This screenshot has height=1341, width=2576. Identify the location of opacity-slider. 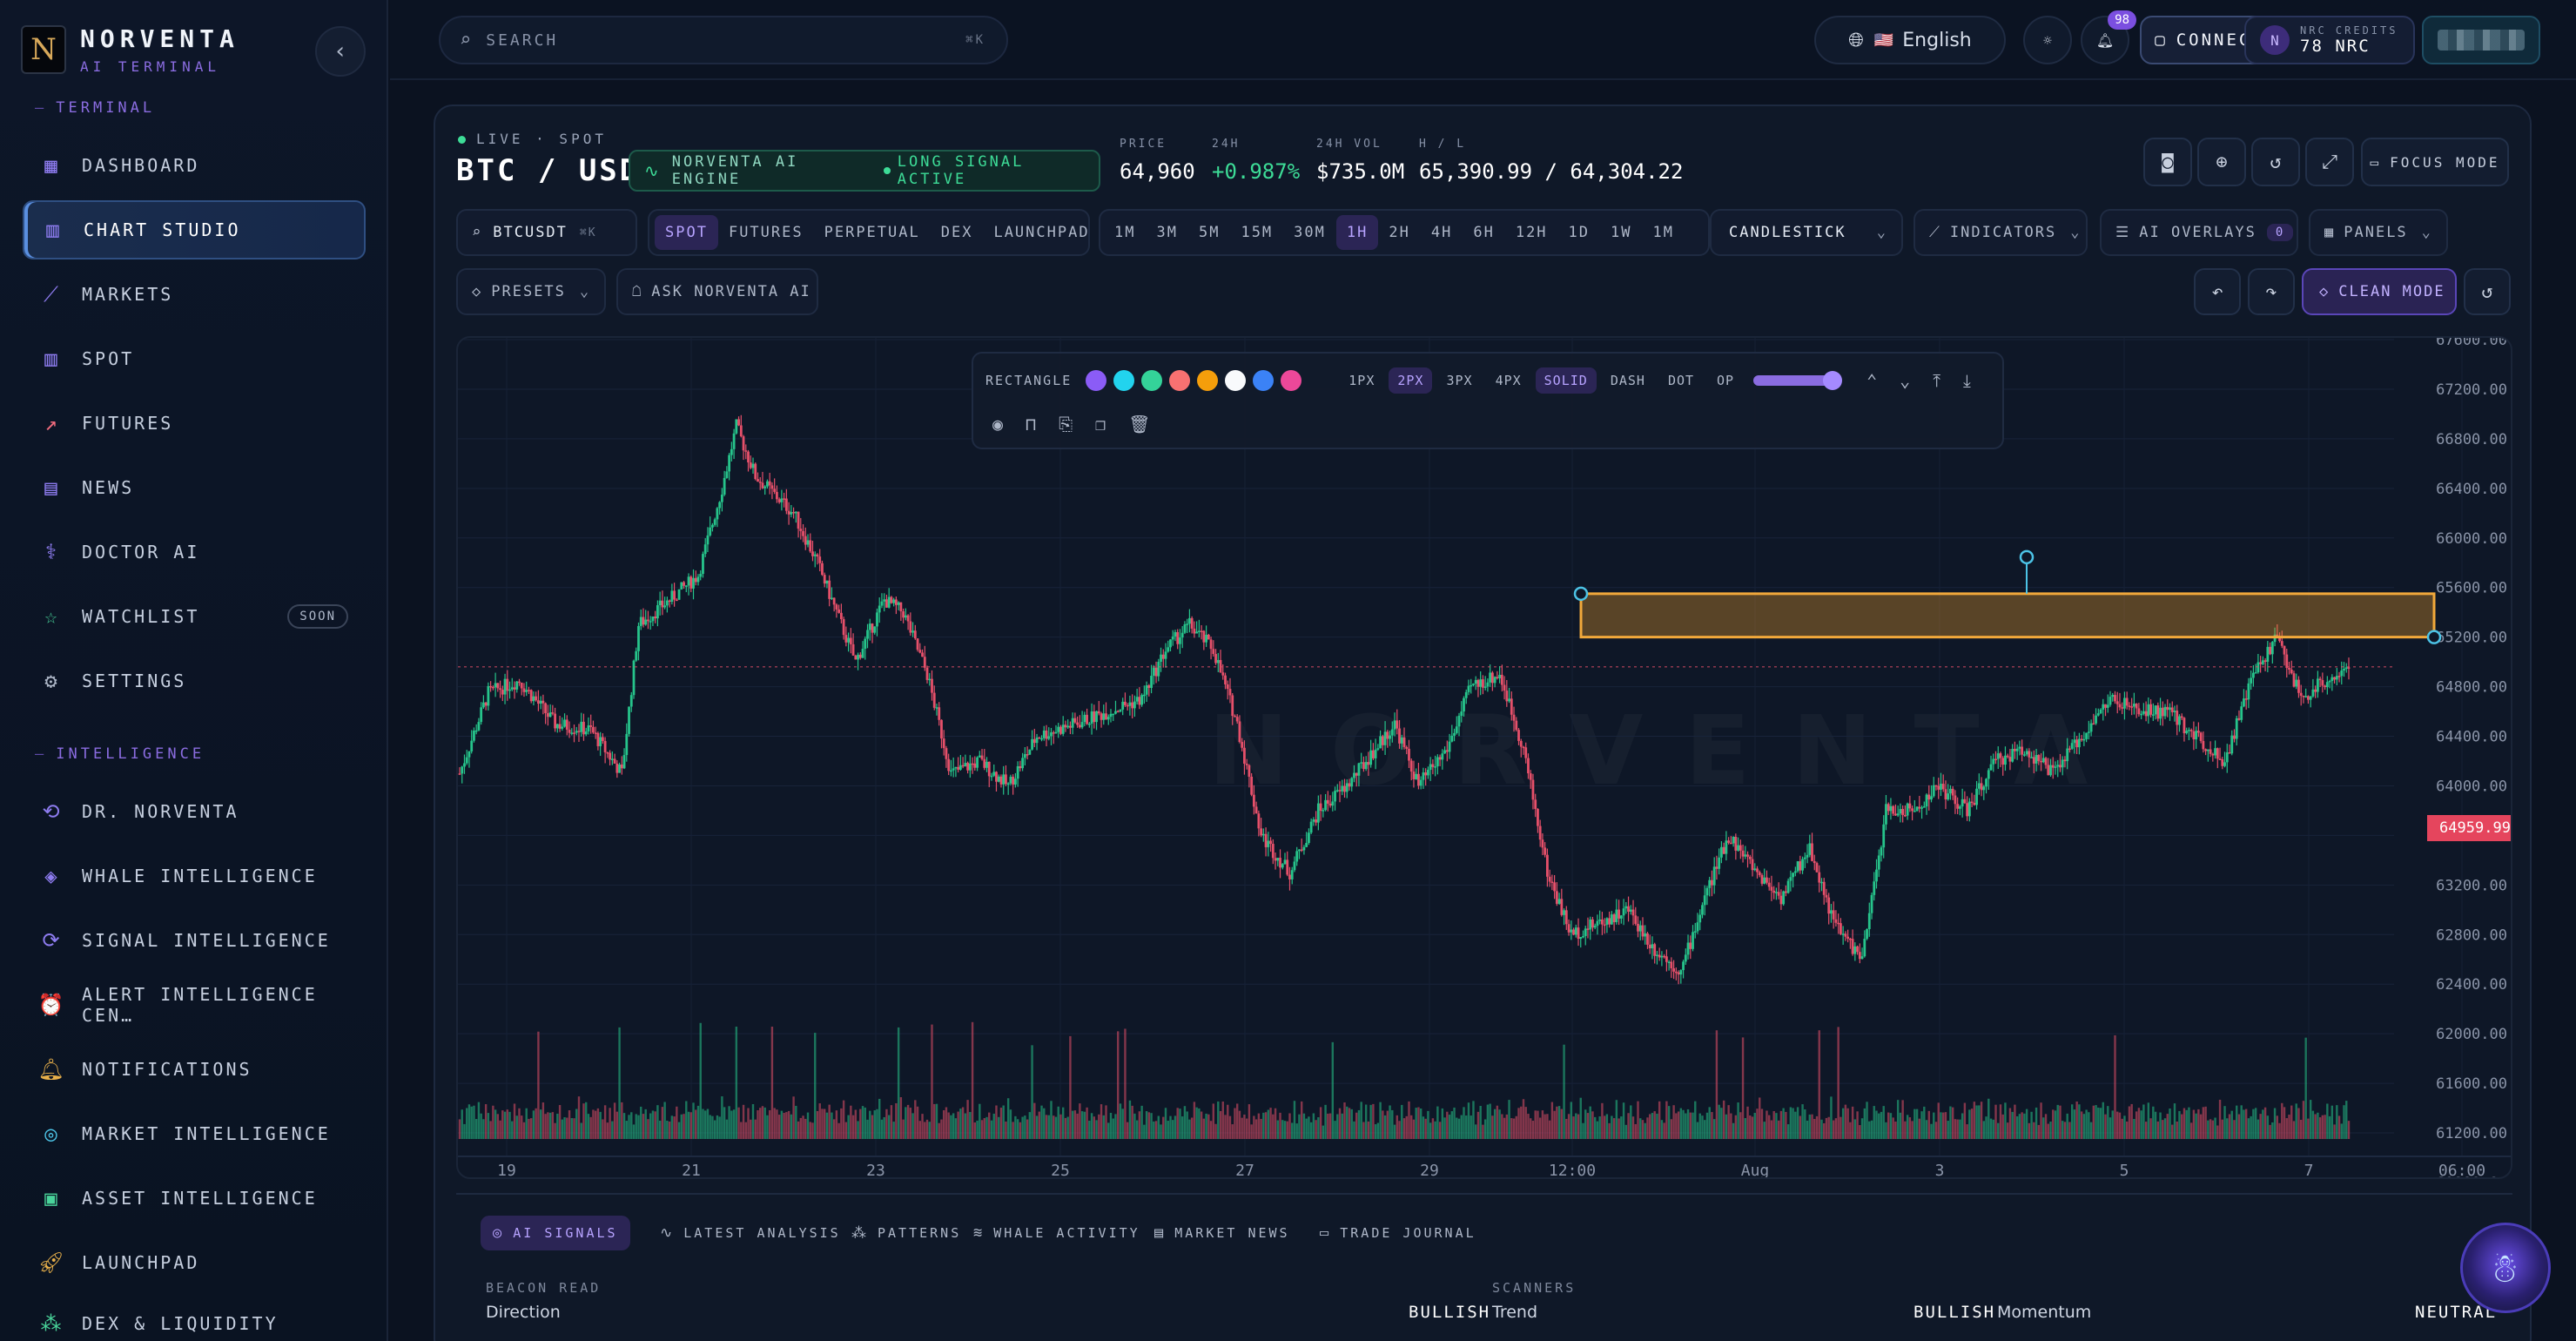
(1798, 380).